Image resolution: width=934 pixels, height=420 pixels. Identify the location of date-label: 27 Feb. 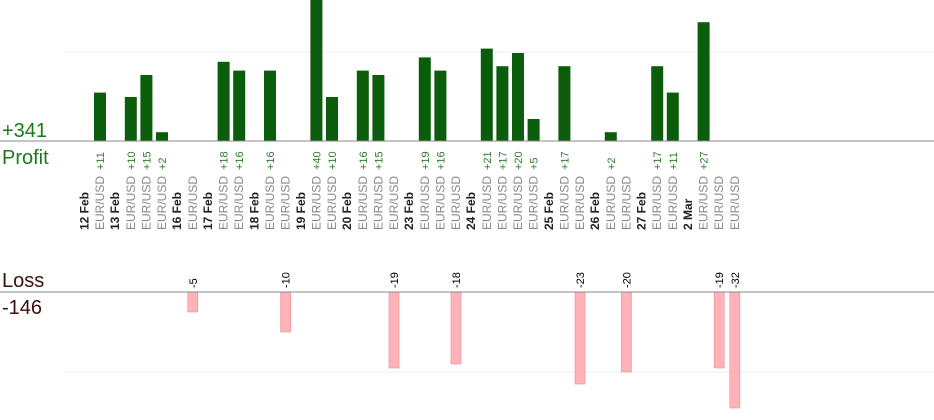
(642, 211).